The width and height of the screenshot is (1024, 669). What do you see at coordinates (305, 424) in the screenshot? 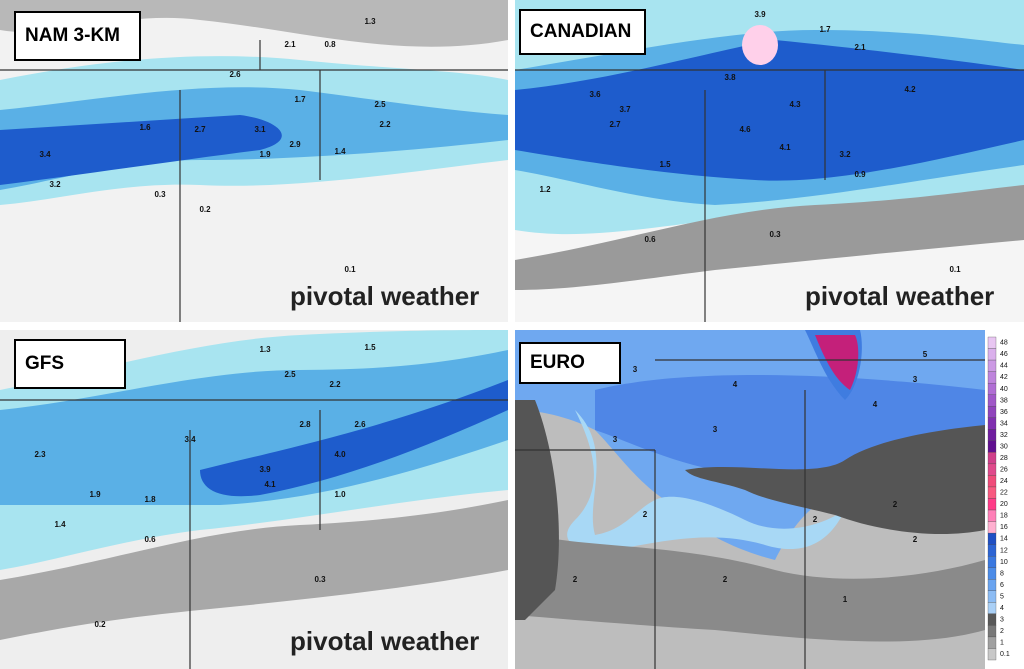
I see `map-value: 2.8` at bounding box center [305, 424].